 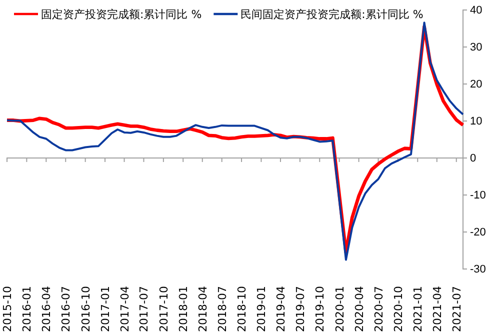 What do you see at coordinates (261, 309) in the screenshot?
I see `x-tick-label: 2019-01` at bounding box center [261, 309].